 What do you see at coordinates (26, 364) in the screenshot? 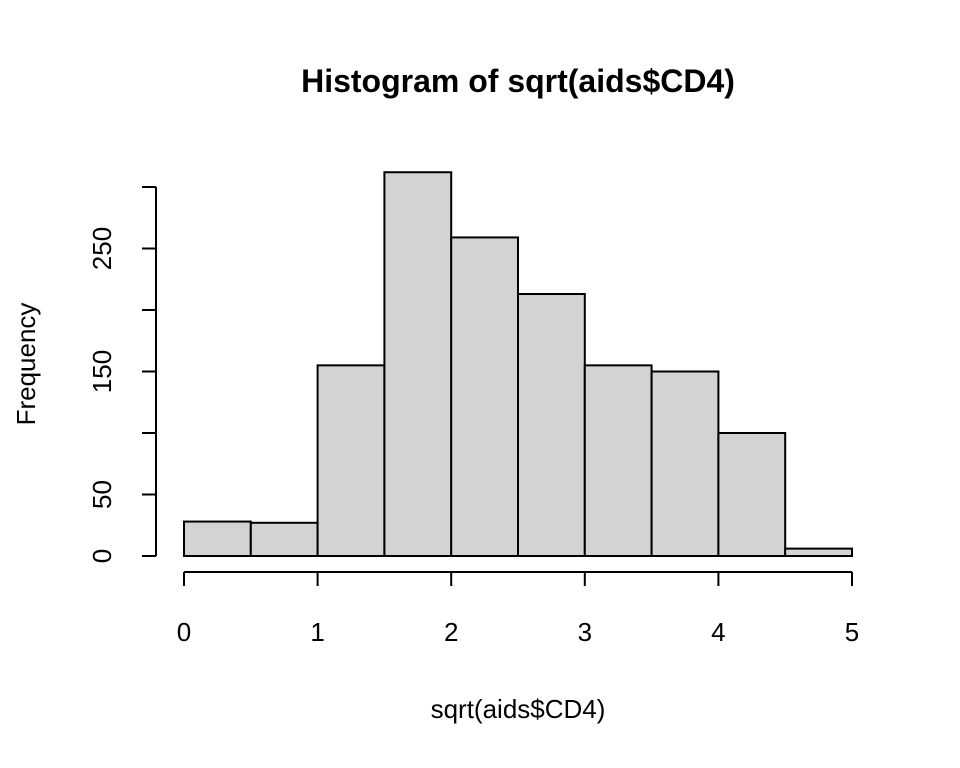
I see `y-axis-label: Frequency` at bounding box center [26, 364].